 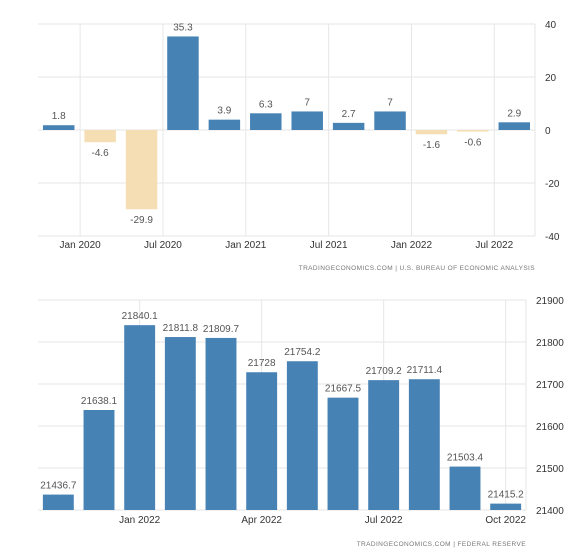 What do you see at coordinates (343, 389) in the screenshot?
I see `data-label: 21667.5` at bounding box center [343, 389].